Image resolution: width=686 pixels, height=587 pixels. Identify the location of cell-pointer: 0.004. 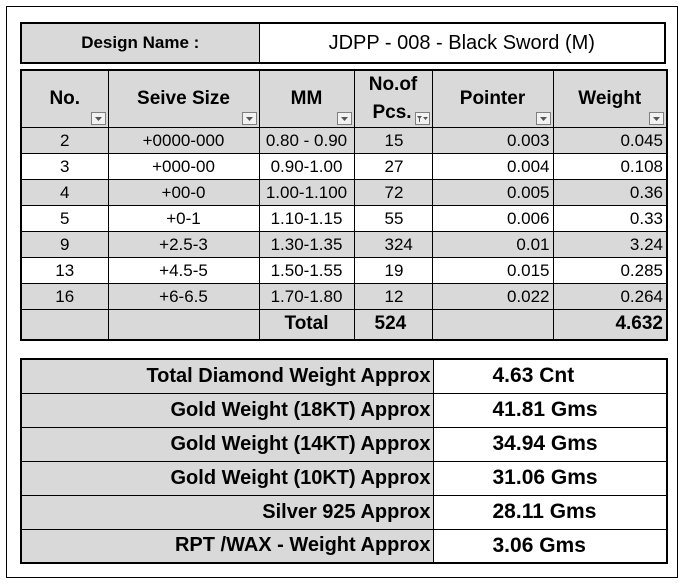
(492, 166).